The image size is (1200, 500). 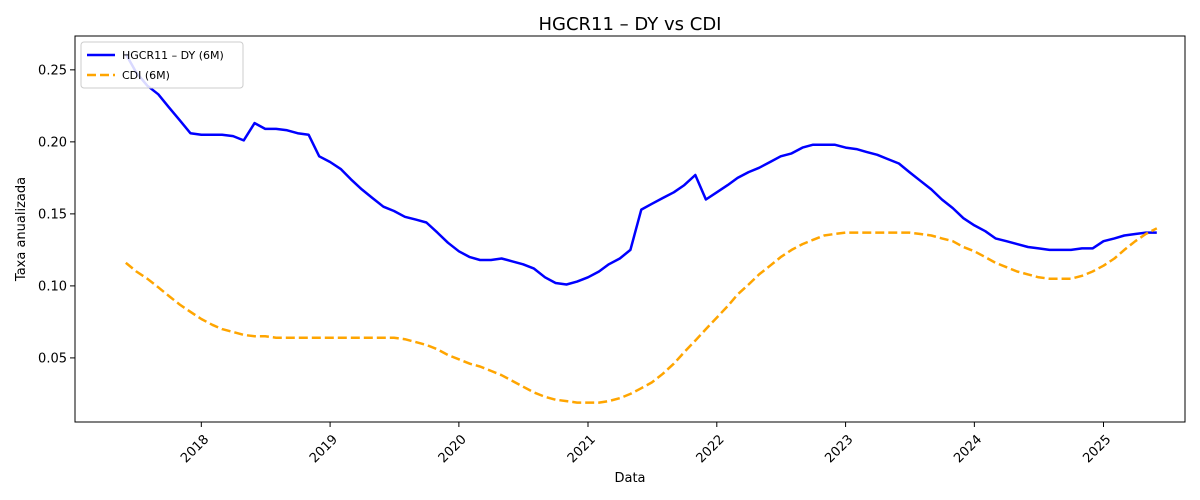 I want to click on legend: HGCR11 – DY (6M) CDI (6M), so click(x=162, y=65).